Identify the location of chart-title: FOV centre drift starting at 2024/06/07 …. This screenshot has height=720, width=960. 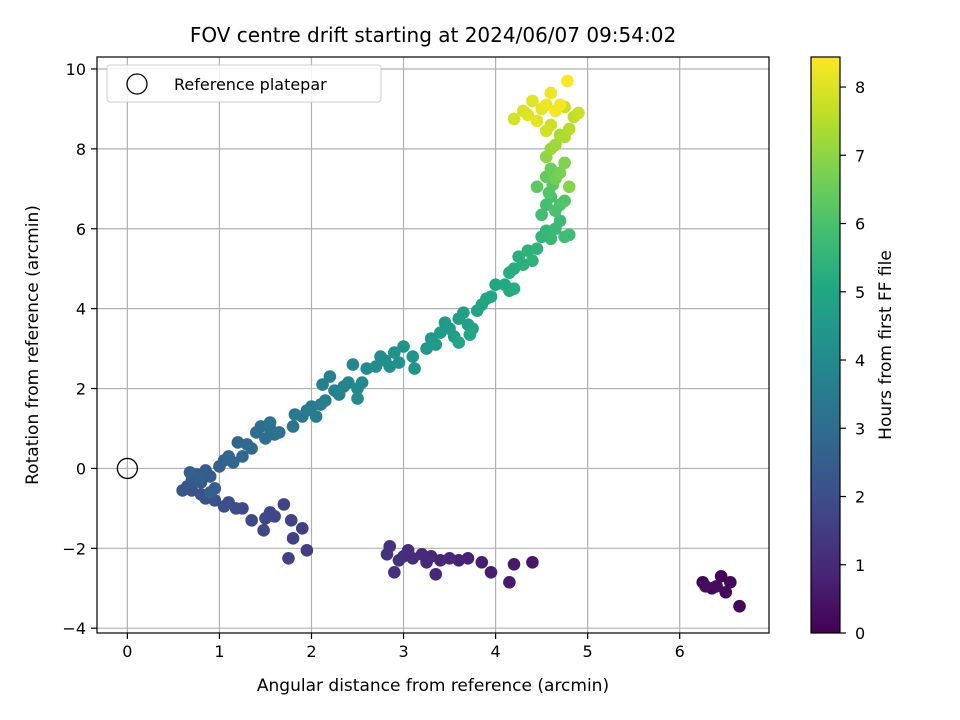
(433, 35).